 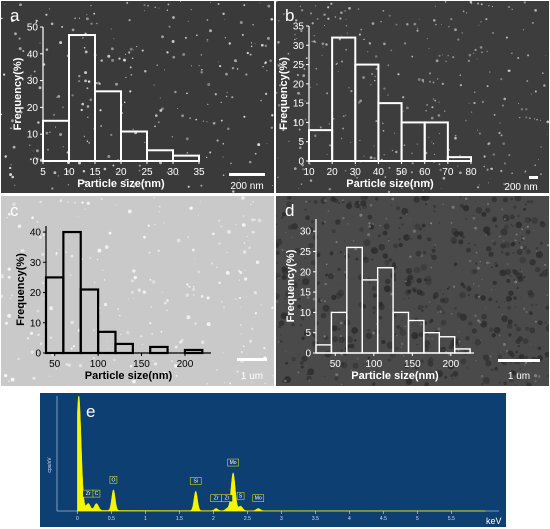 I want to click on histogram-bar, so click(x=462, y=351).